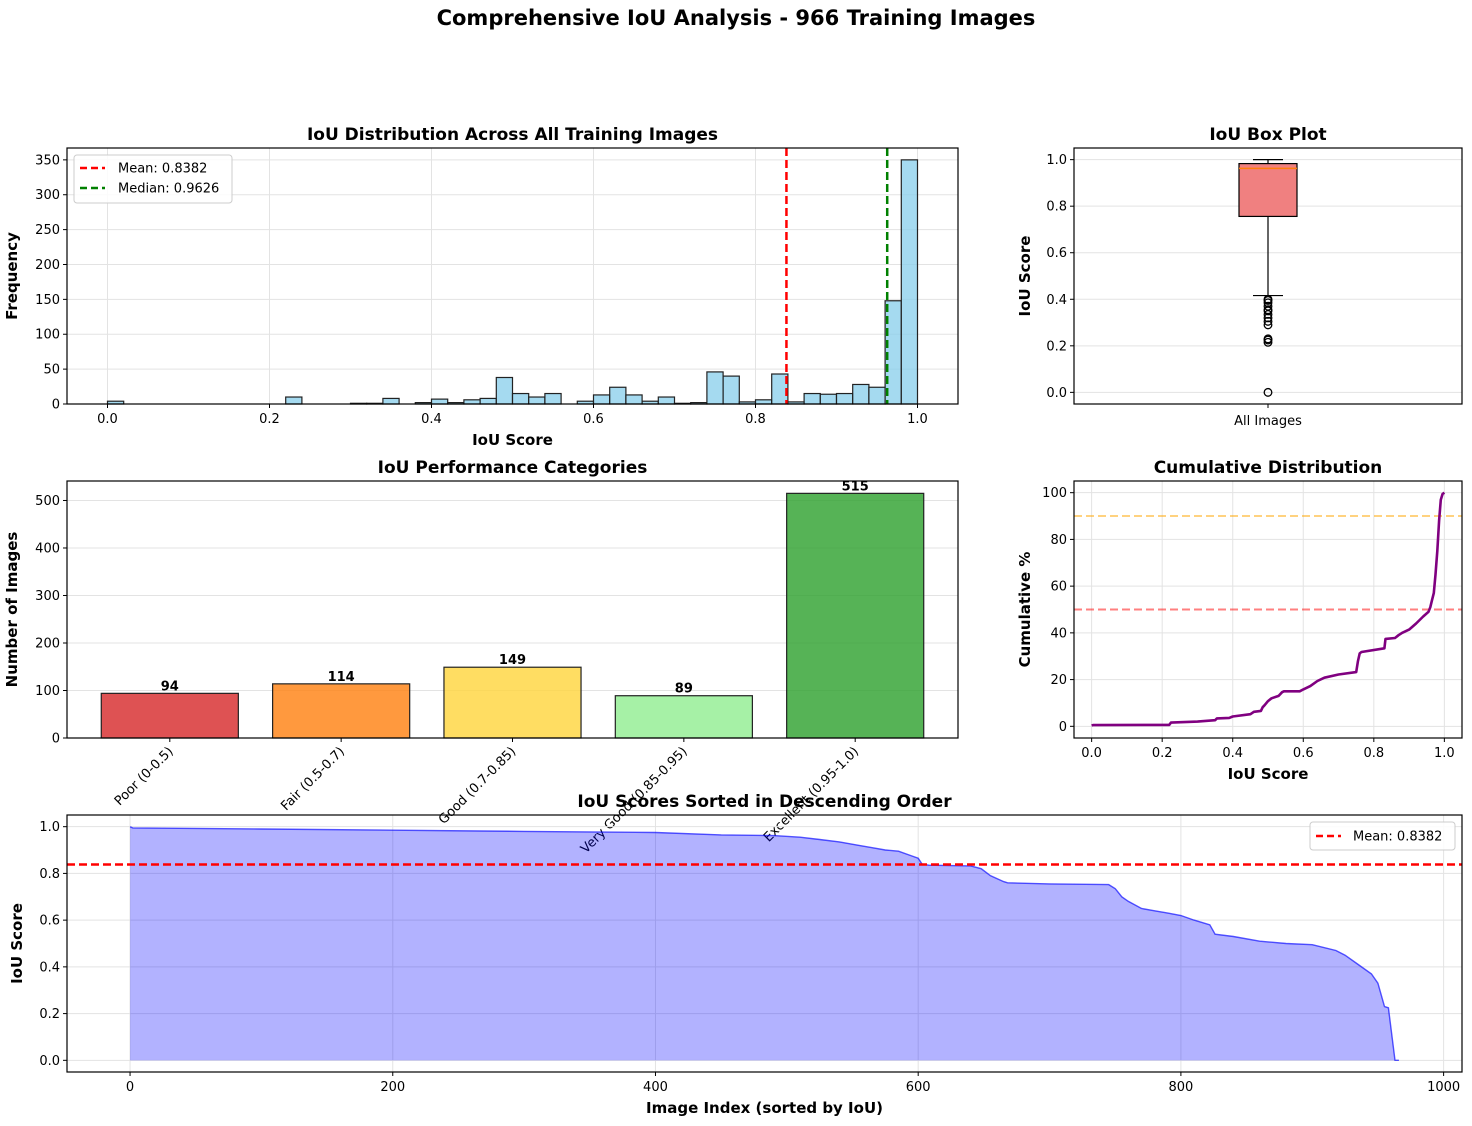 The height and width of the screenshot is (1126, 1472). Describe the element at coordinates (49, 1014) in the screenshot. I see `sorted-ytick-label: 0.2` at that location.